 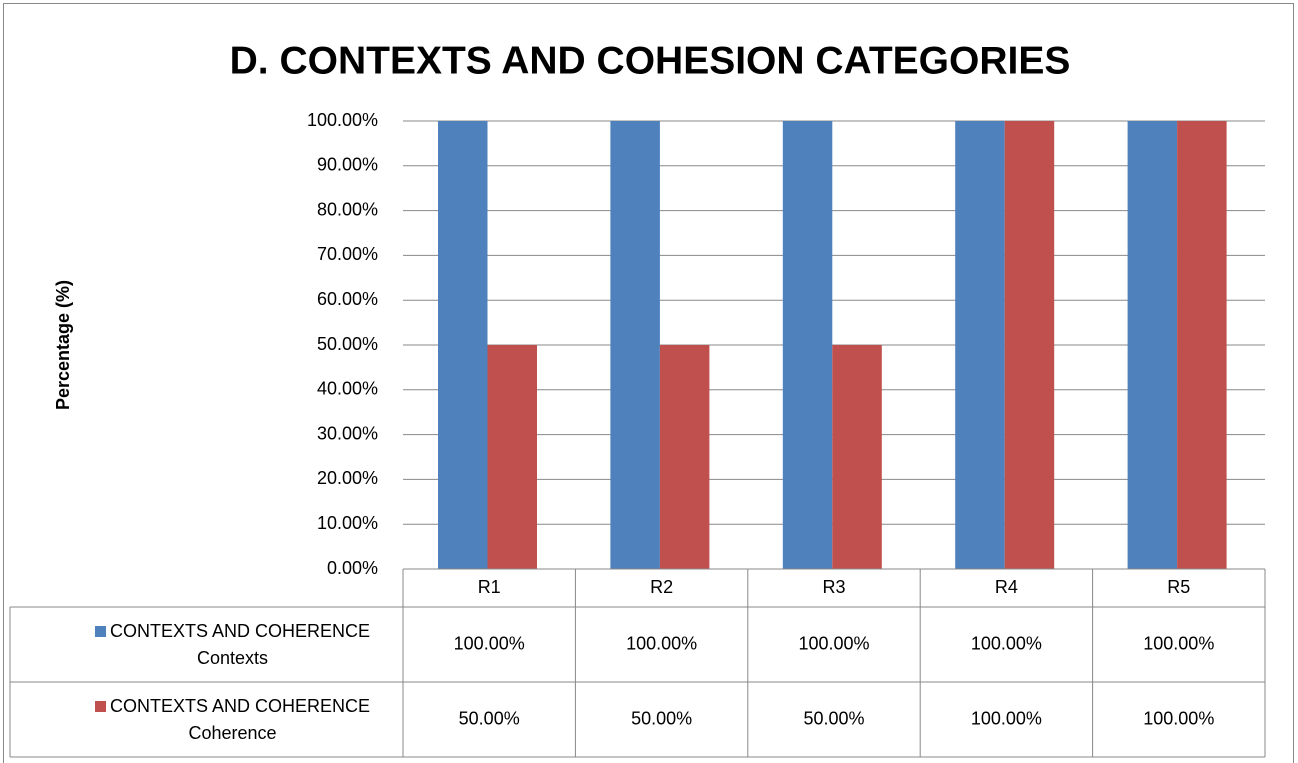 I want to click on y-tick-label: 100.00%, so click(x=342, y=120).